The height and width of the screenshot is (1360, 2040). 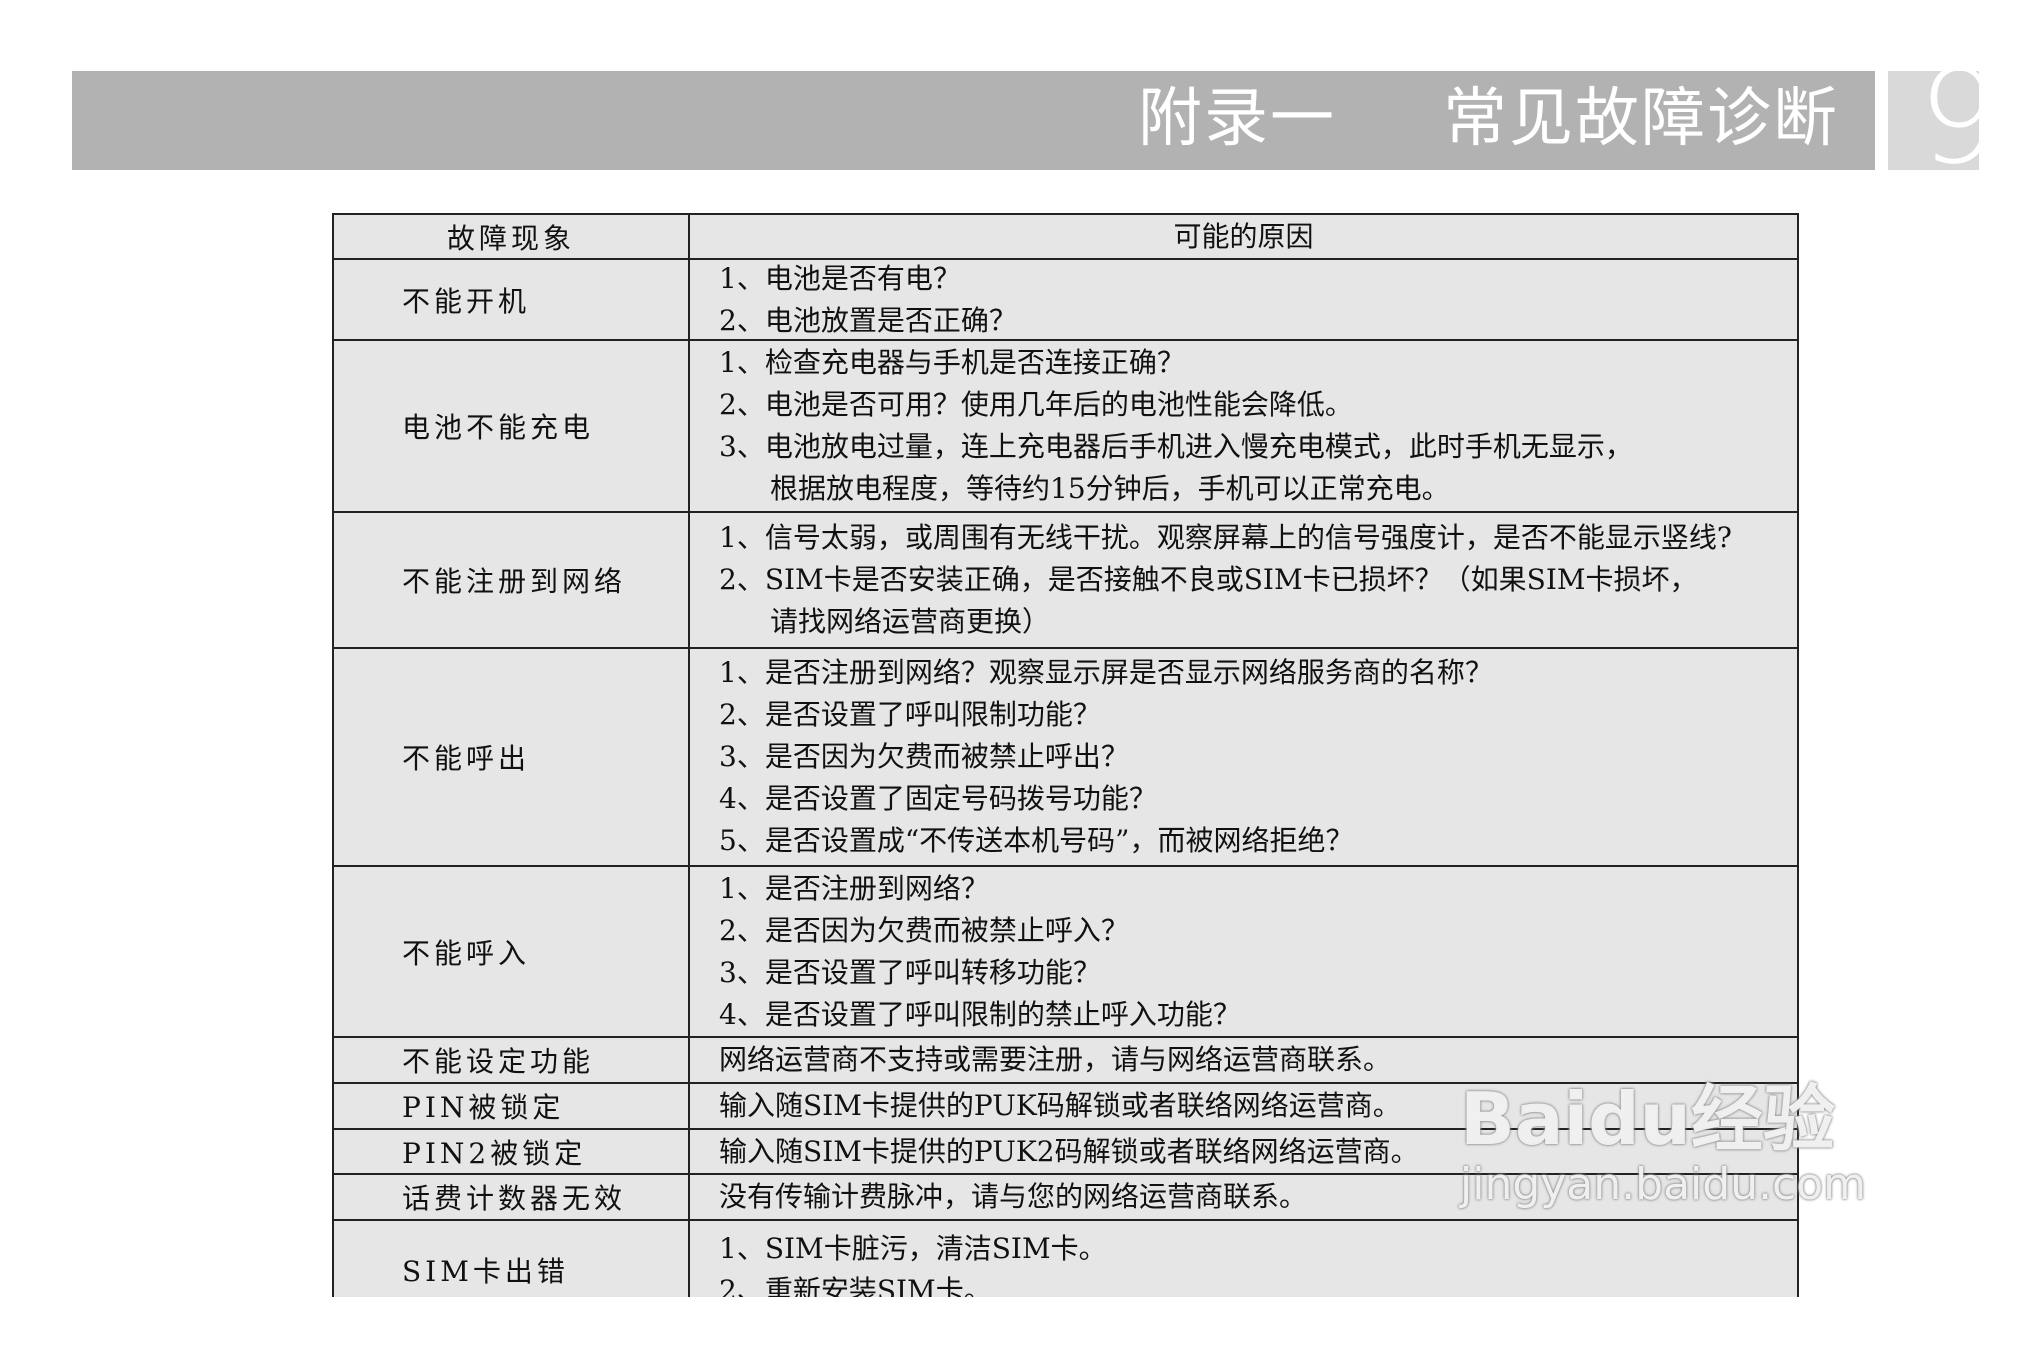 What do you see at coordinates (855, 1285) in the screenshot?
I see `cause-line: 2、重新安装SIM卡。` at bounding box center [855, 1285].